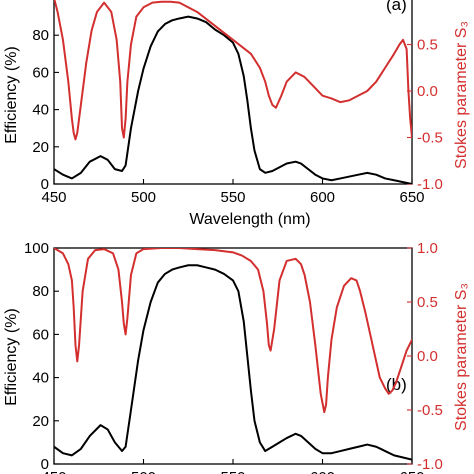 This screenshot has width=474, height=474. Describe the element at coordinates (232, 197) in the screenshot. I see `panel-a-xtick-label: 550` at that location.